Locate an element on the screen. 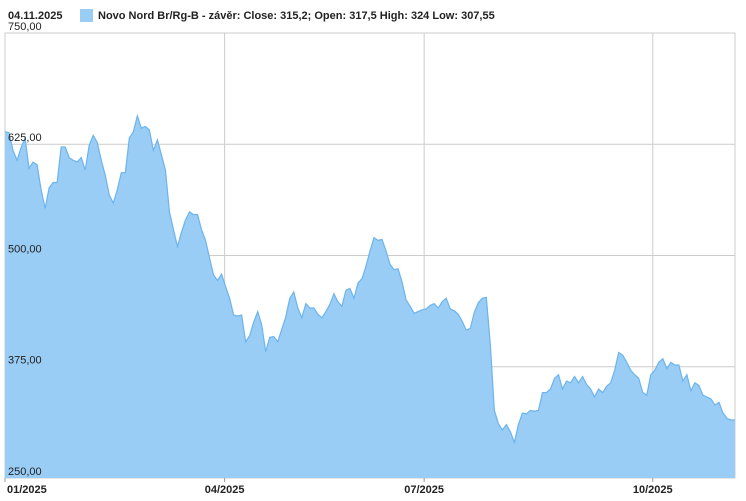 This screenshot has height=501, width=746. y-tick-label: 500,00 is located at coordinates (25, 249).